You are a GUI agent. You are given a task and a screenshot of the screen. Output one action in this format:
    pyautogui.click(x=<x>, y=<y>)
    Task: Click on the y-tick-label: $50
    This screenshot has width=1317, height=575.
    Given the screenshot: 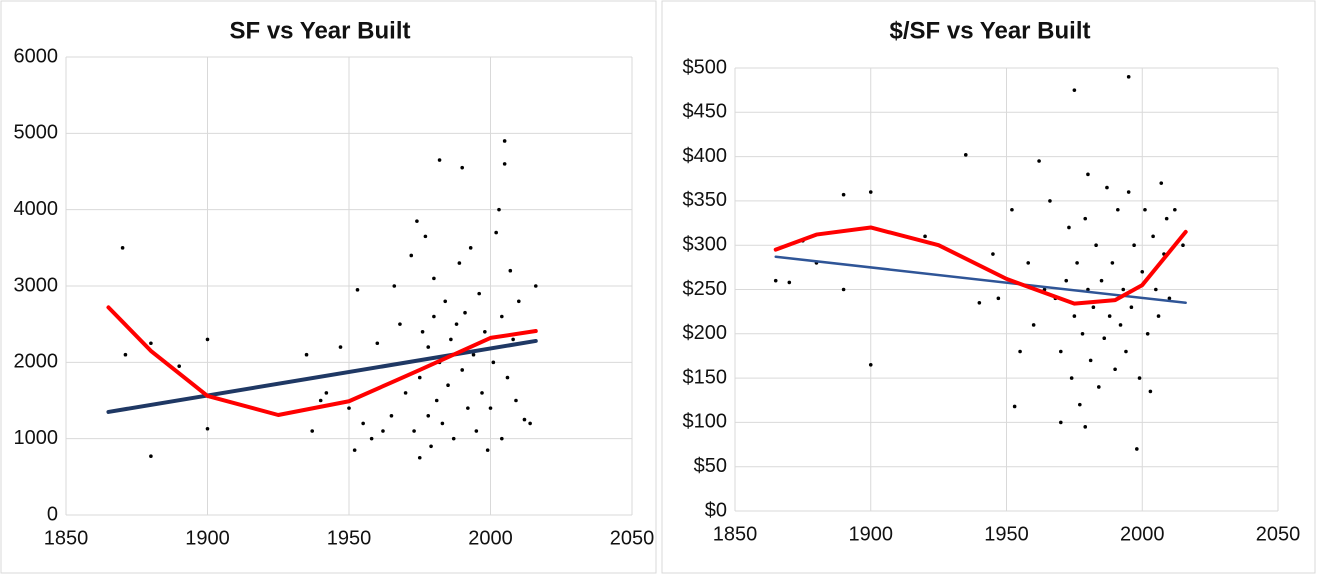 What is the action you would take?
    pyautogui.click(x=710, y=466)
    